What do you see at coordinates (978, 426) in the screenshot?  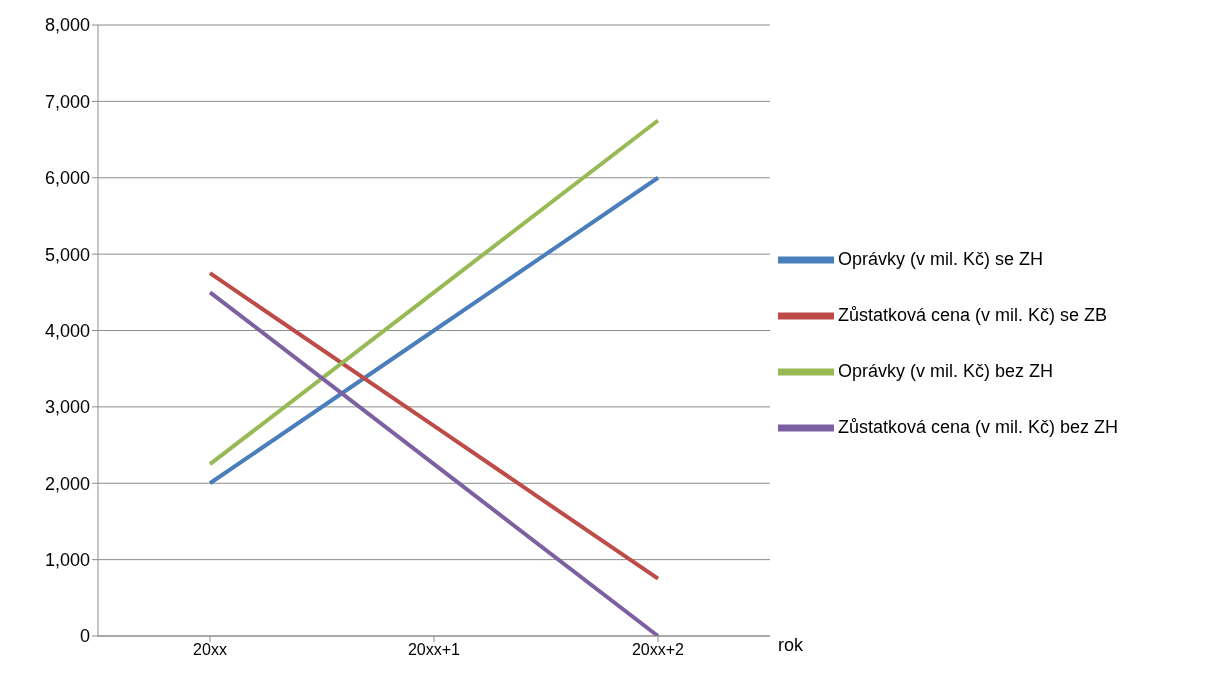 I see `legend-label: Zůstatková cena (v mil. Kč) bez ZH` at bounding box center [978, 426].